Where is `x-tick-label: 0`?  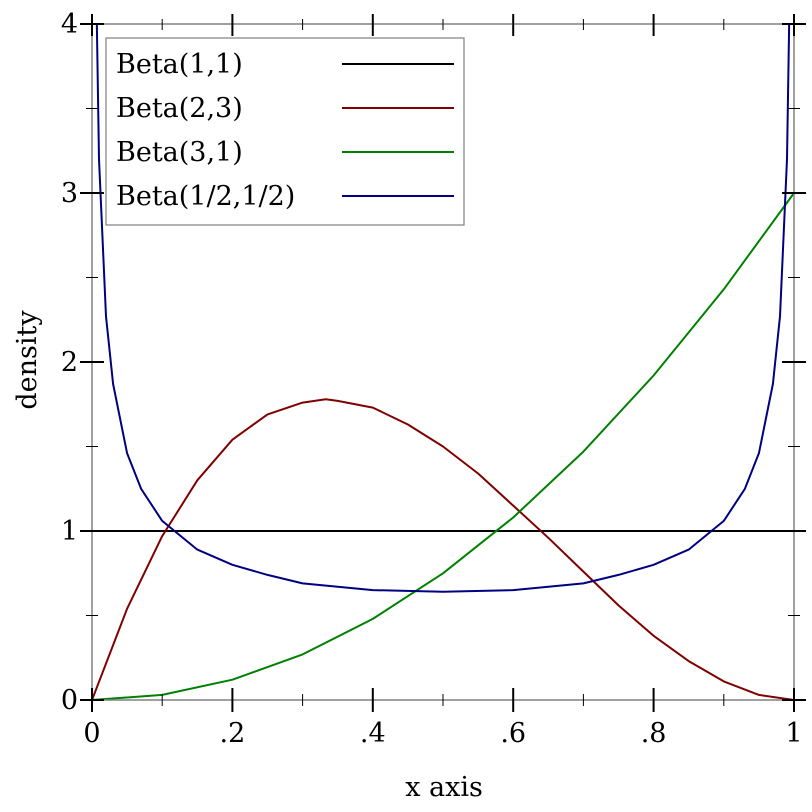 x-tick-label: 0 is located at coordinates (91, 733).